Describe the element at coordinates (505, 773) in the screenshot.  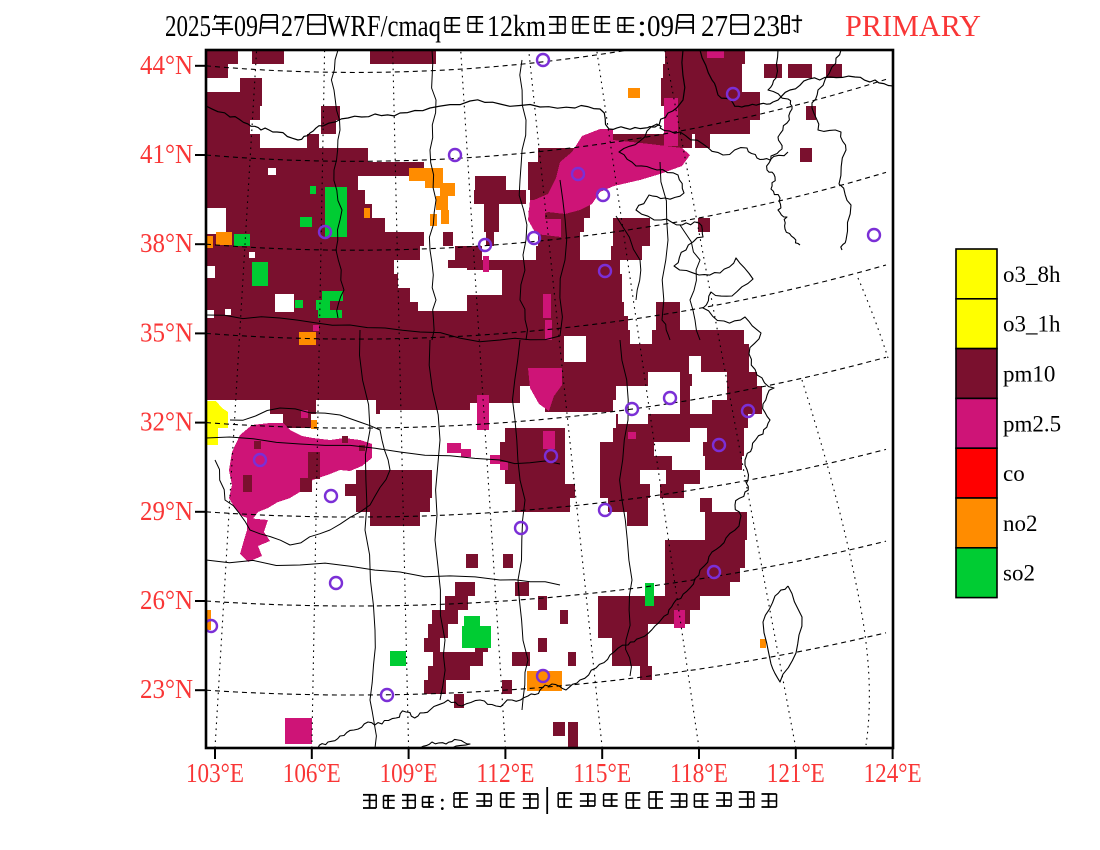
I see `svg-text: 112°E` at that location.